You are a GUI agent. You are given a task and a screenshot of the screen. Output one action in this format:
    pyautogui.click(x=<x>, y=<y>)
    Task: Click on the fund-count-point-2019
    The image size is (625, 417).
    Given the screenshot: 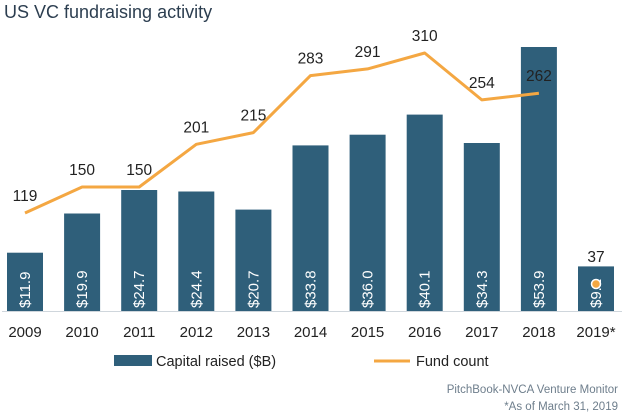 What is the action you would take?
    pyautogui.click(x=596, y=284)
    